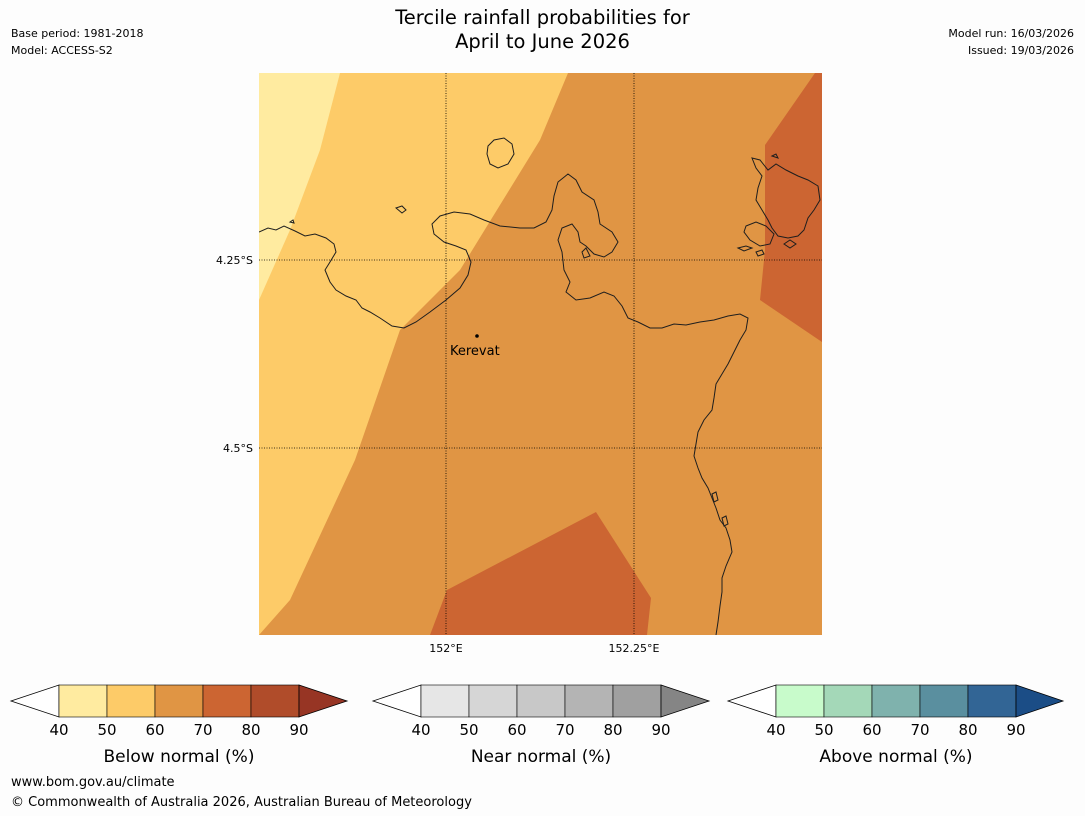 This screenshot has width=1085, height=816. Describe the element at coordinates (685, 701) in the screenshot. I see `colorbar-near-high-extension` at that location.